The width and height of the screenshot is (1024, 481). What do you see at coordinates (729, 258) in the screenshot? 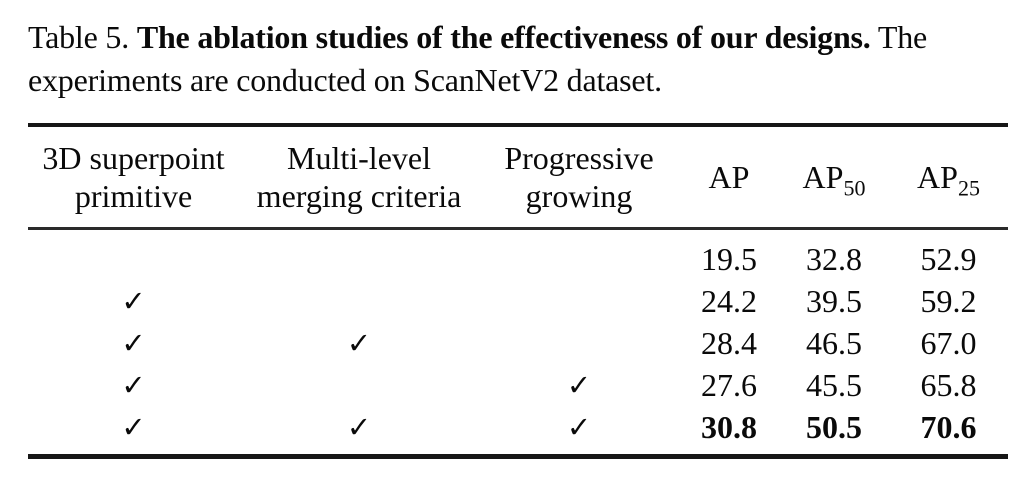
I see `metric-value: 19.5` at bounding box center [729, 258].